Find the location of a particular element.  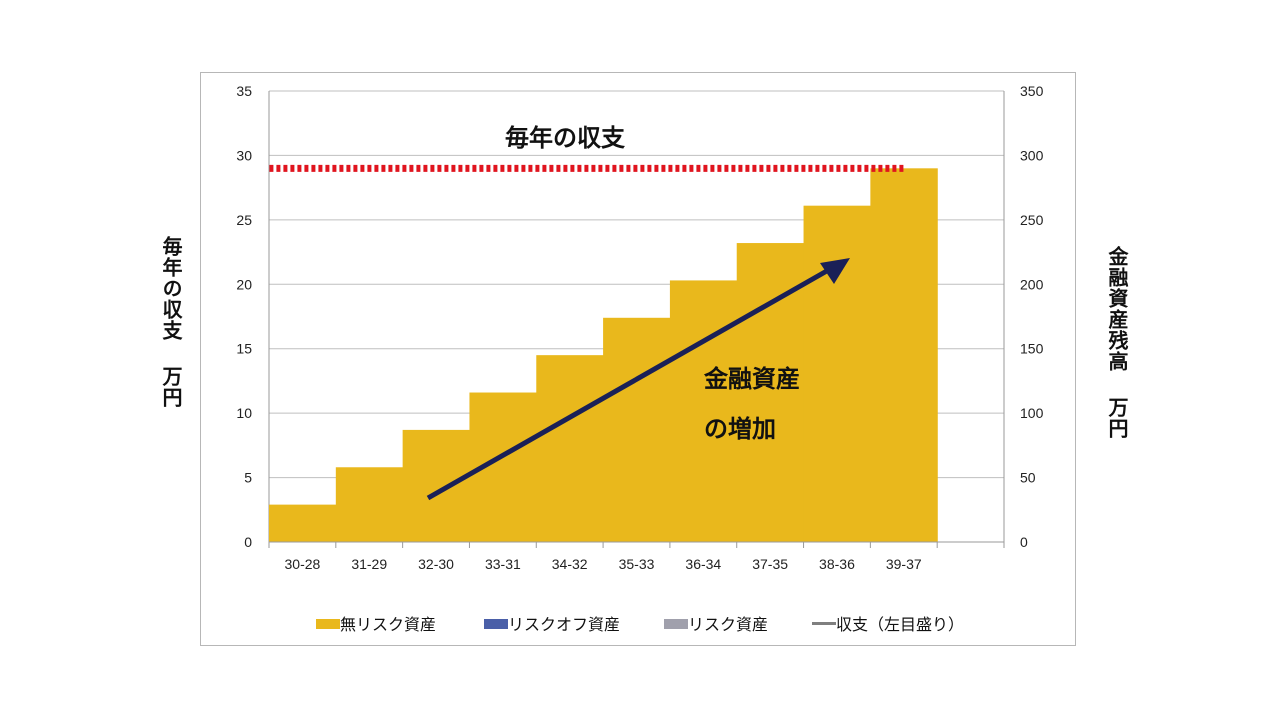

y-right-tick-label: 200 is located at coordinates (1032, 284).